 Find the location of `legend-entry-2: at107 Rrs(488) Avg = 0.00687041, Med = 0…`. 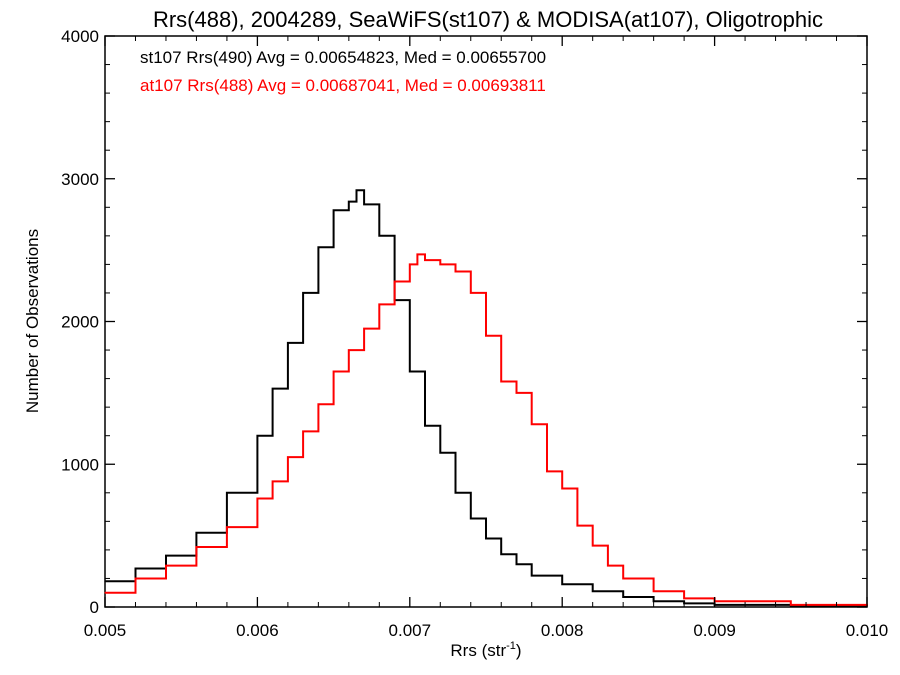

legend-entry-2: at107 Rrs(488) Avg = 0.00687041, Med = 0… is located at coordinates (343, 85).